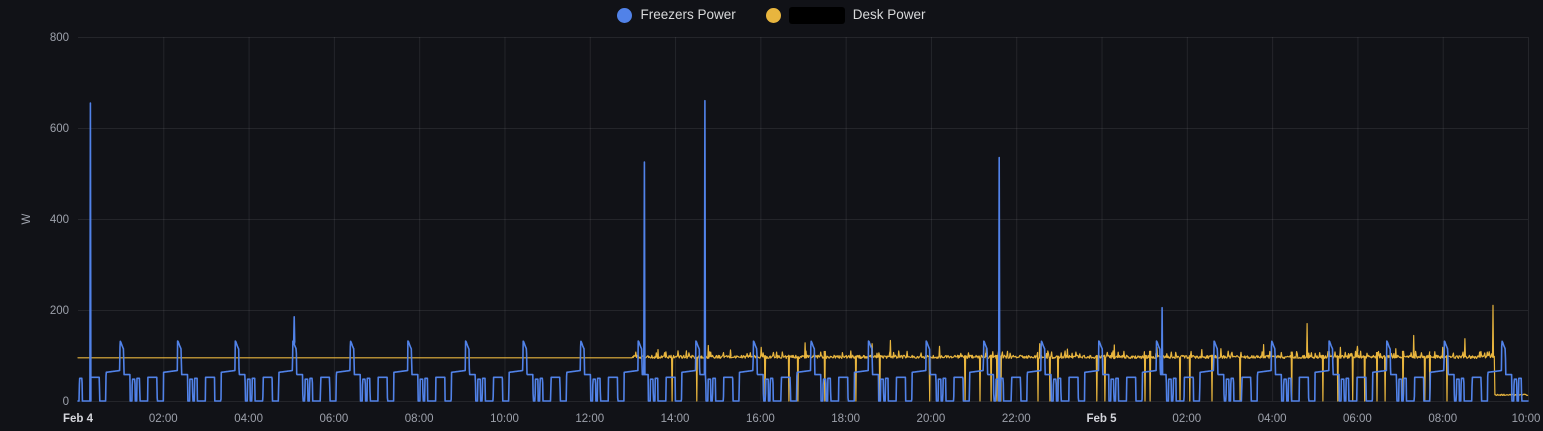 Image resolution: width=1543 pixels, height=431 pixels. Describe the element at coordinates (59, 220) in the screenshot. I see `y-tick-label: 400` at that location.